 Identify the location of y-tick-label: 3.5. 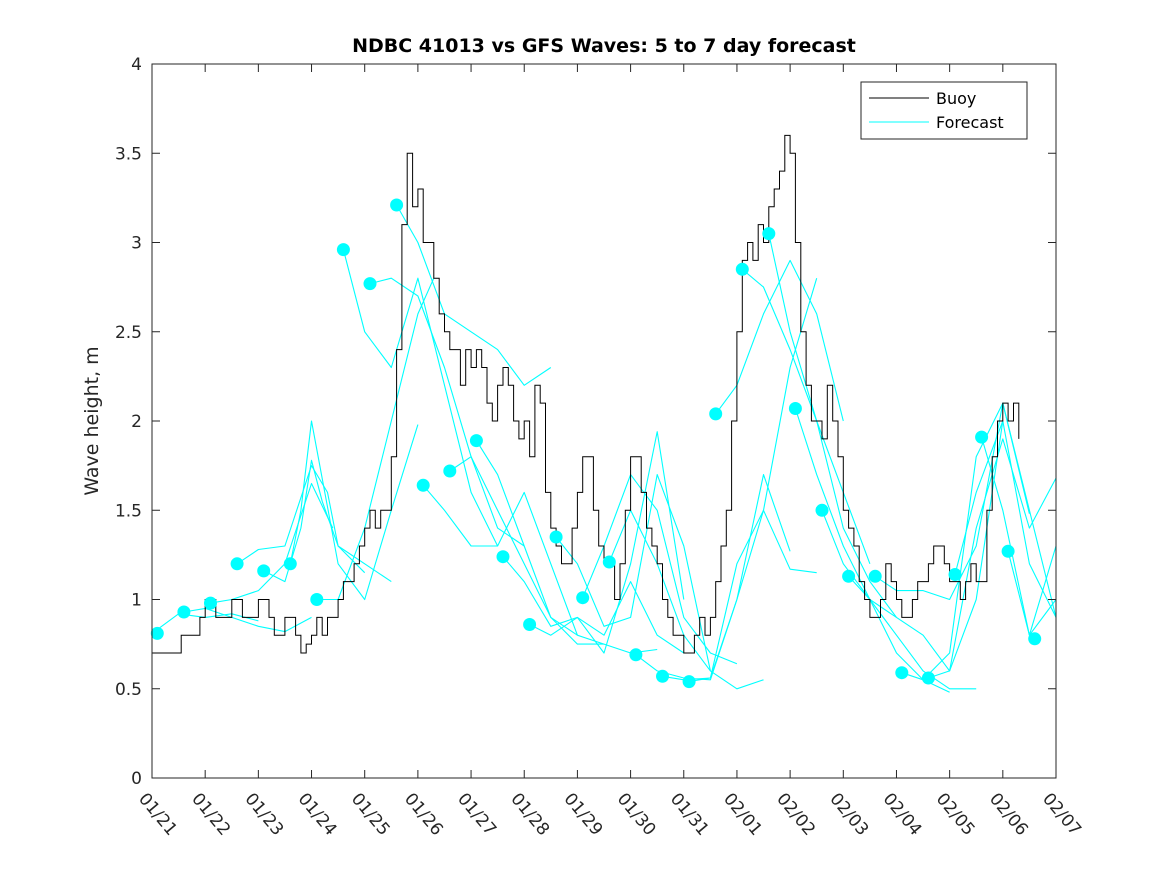
(128, 154).